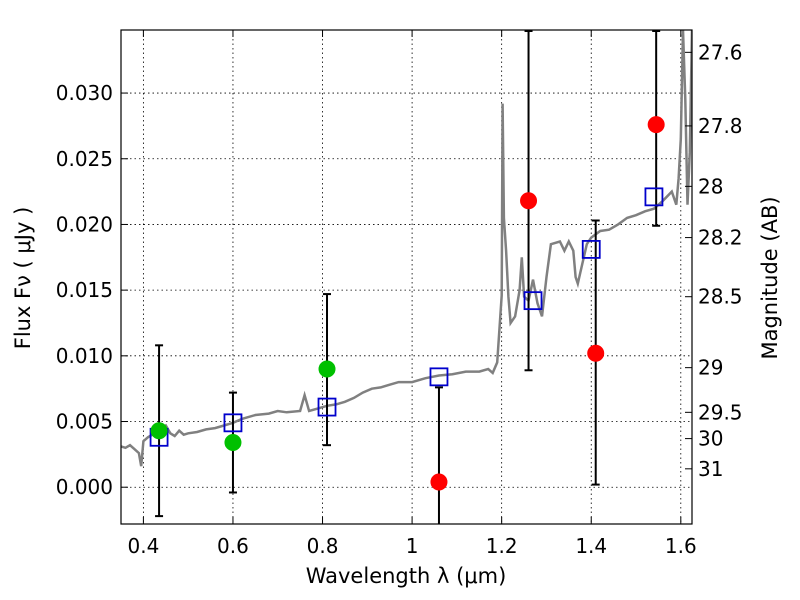 This screenshot has height=600, width=800. Describe the element at coordinates (502, 546) in the screenshot. I see `x-tick-label: 1.2` at that location.